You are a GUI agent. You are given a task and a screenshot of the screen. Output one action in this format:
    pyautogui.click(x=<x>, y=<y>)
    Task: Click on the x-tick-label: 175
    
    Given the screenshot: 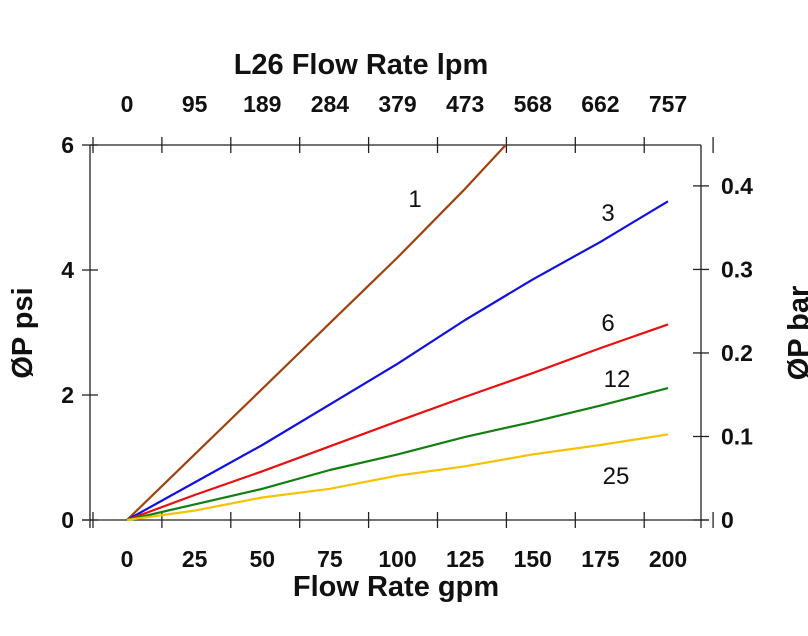 What is the action you would take?
    pyautogui.click(x=600, y=559)
    